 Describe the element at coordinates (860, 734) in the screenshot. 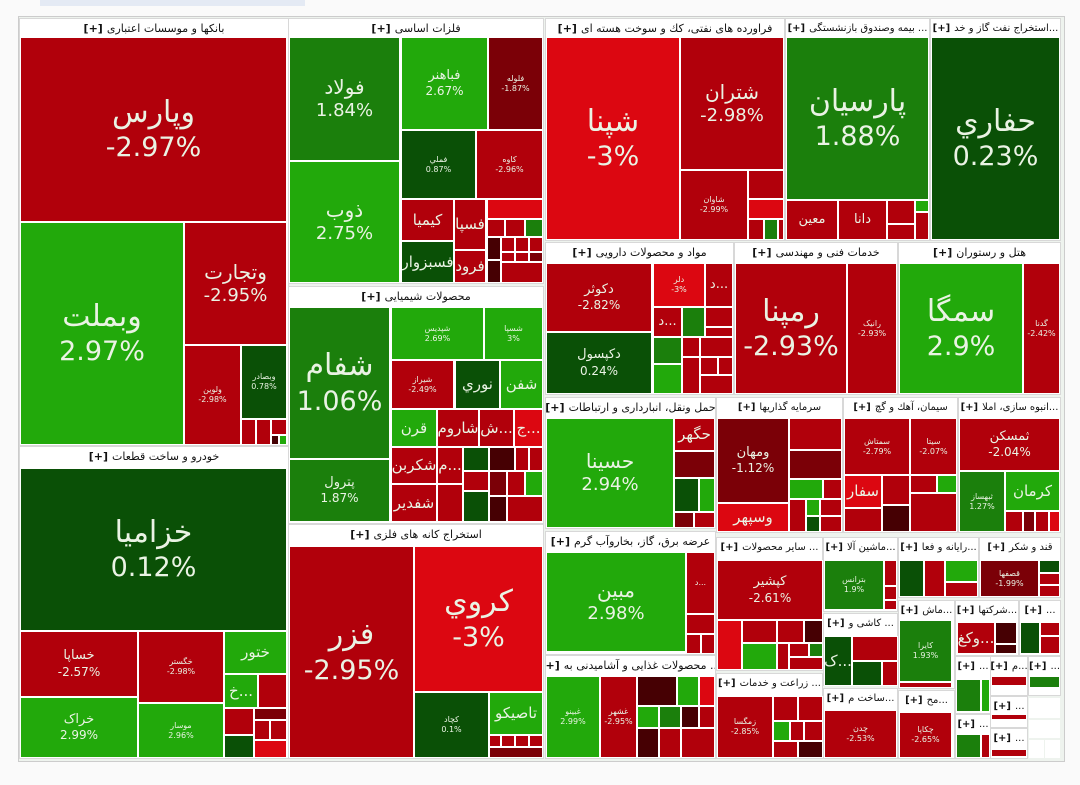

I see `stock-tile: چدن -2.53%` at that location.